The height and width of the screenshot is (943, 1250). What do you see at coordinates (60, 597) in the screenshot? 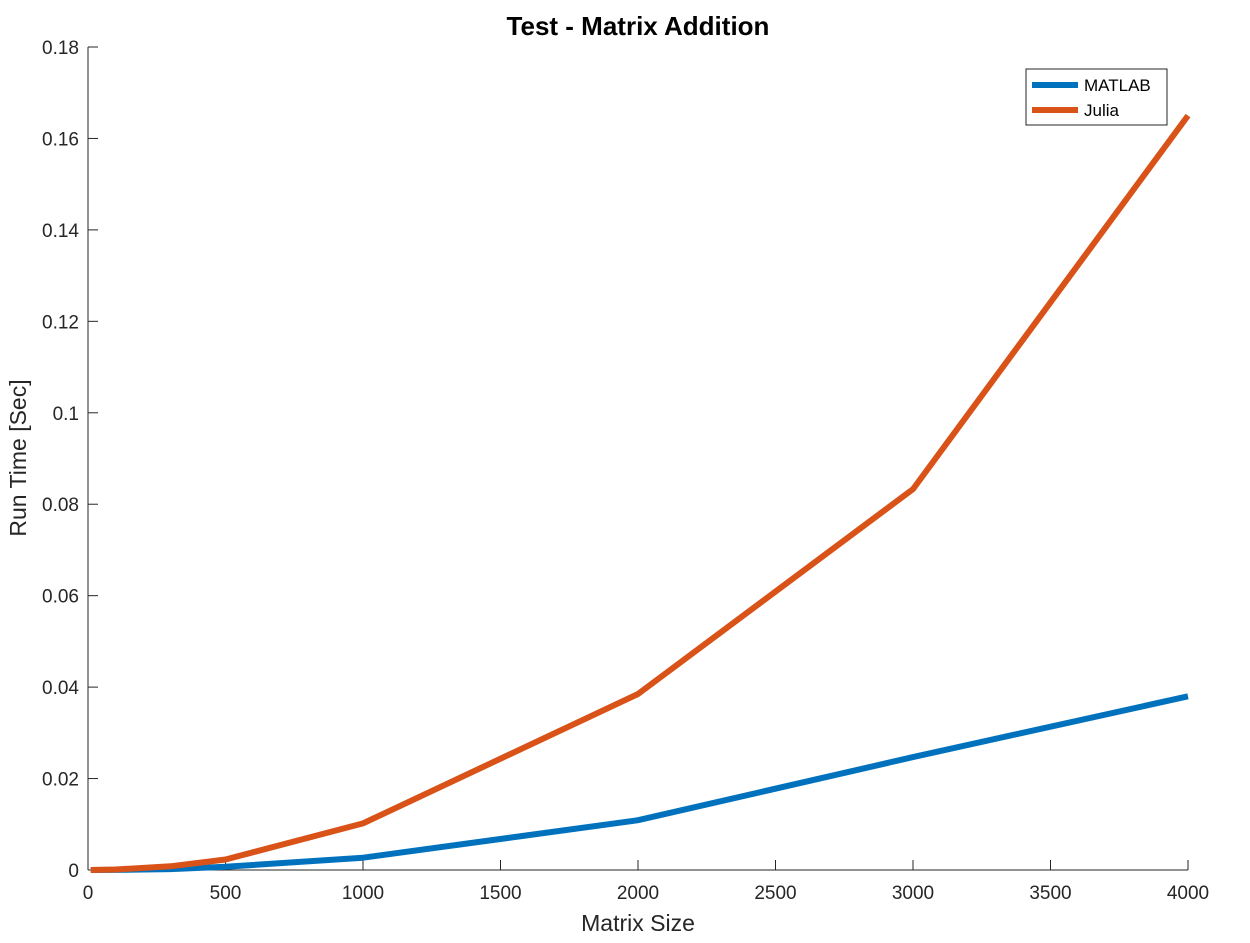
I see `y-tick-label: 0.06` at bounding box center [60, 597].